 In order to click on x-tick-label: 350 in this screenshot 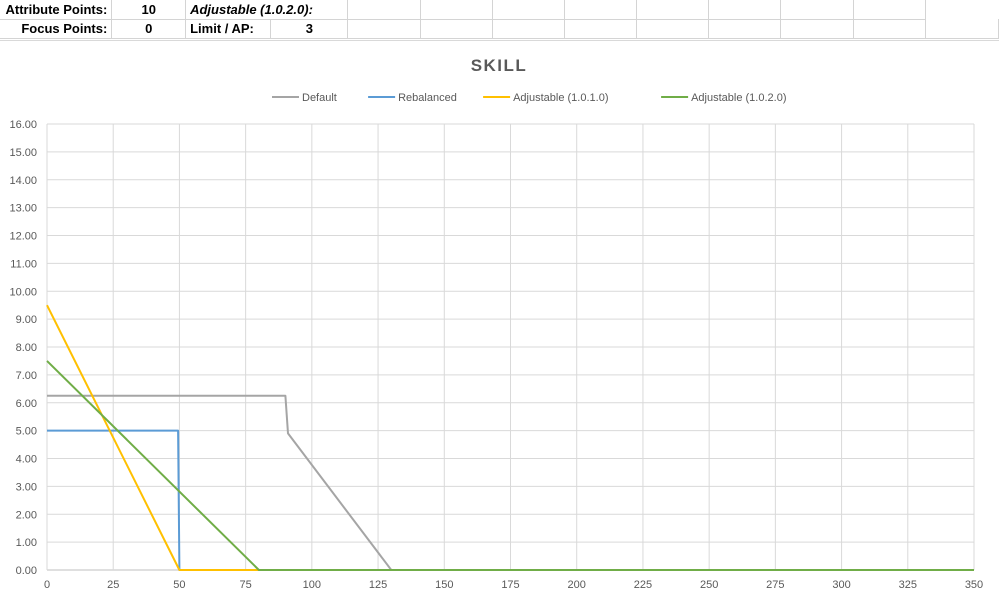, I will do `click(974, 585)`.